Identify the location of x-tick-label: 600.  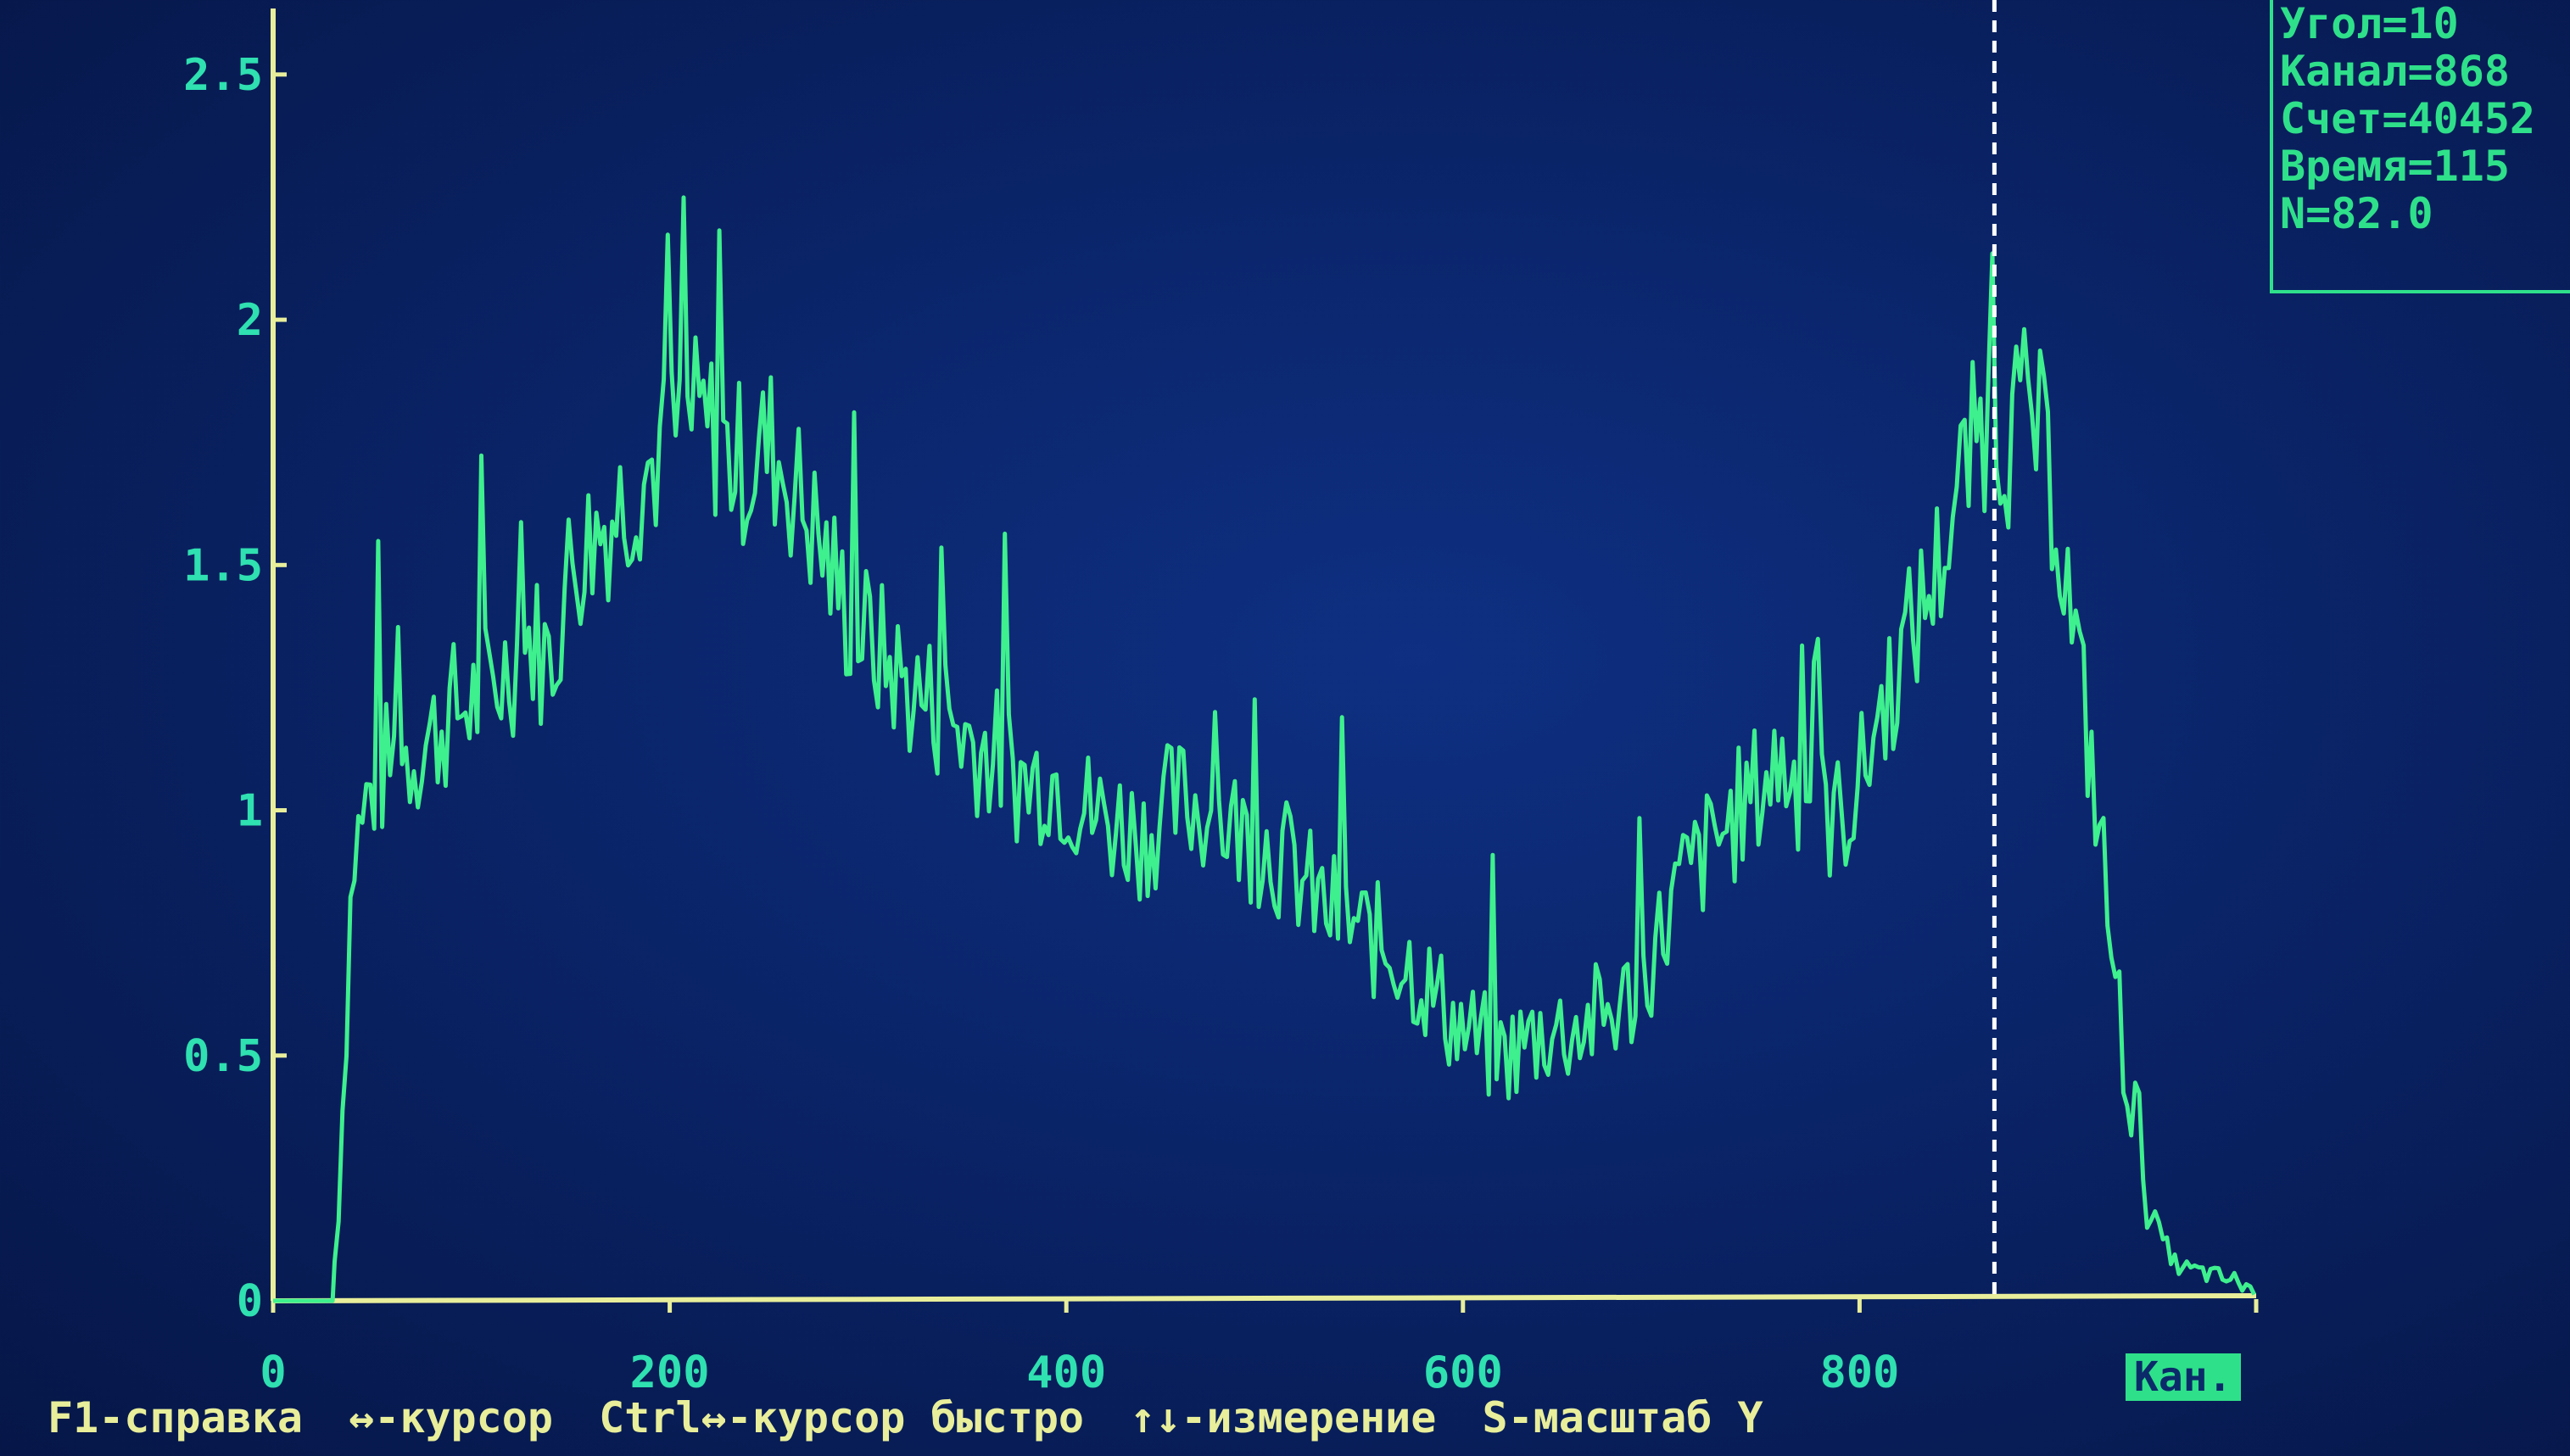
(1463, 1372).